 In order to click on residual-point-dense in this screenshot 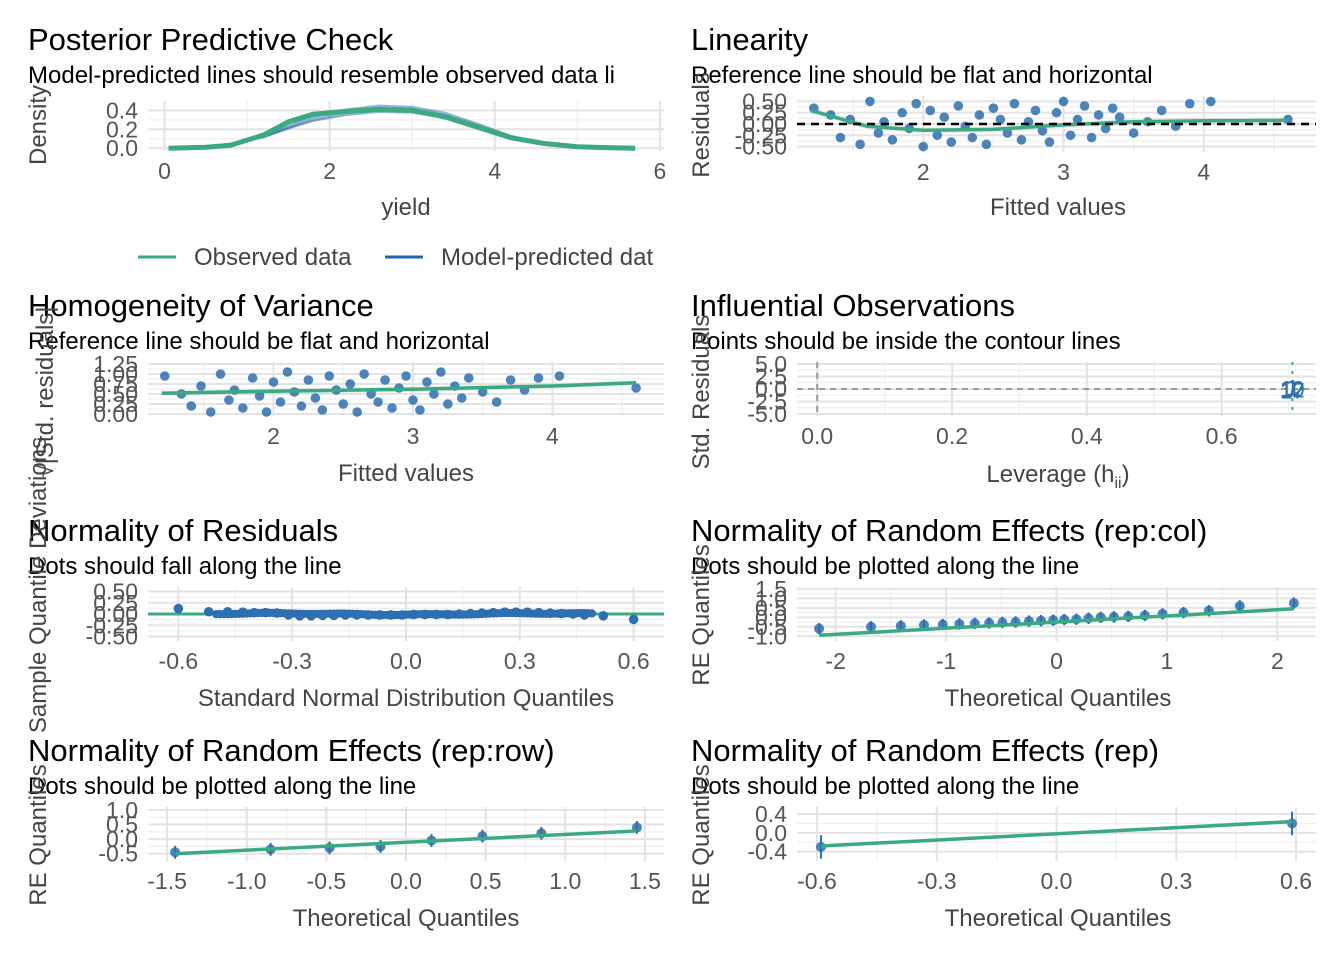, I will do `click(592, 613)`.